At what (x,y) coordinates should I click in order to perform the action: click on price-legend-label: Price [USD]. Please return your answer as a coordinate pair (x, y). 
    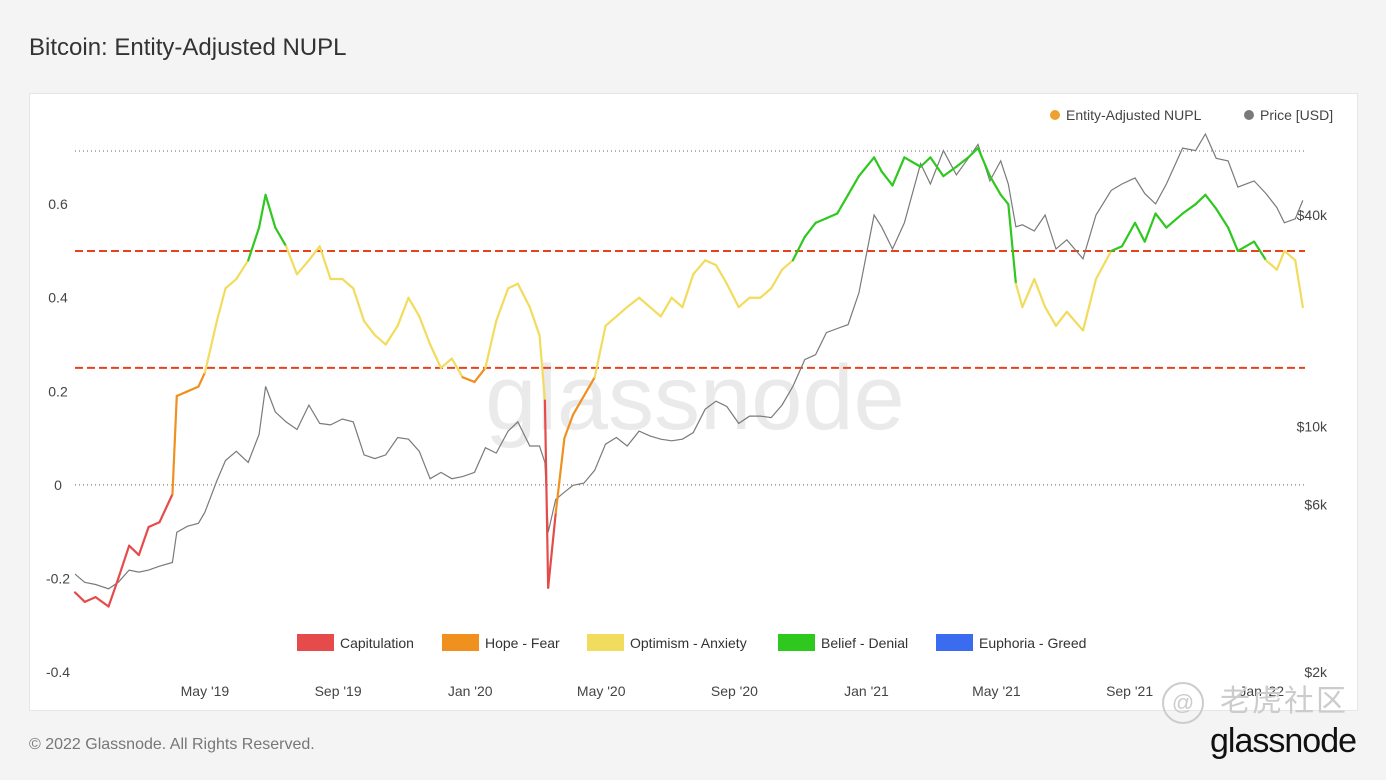
    Looking at the image, I should click on (1296, 115).